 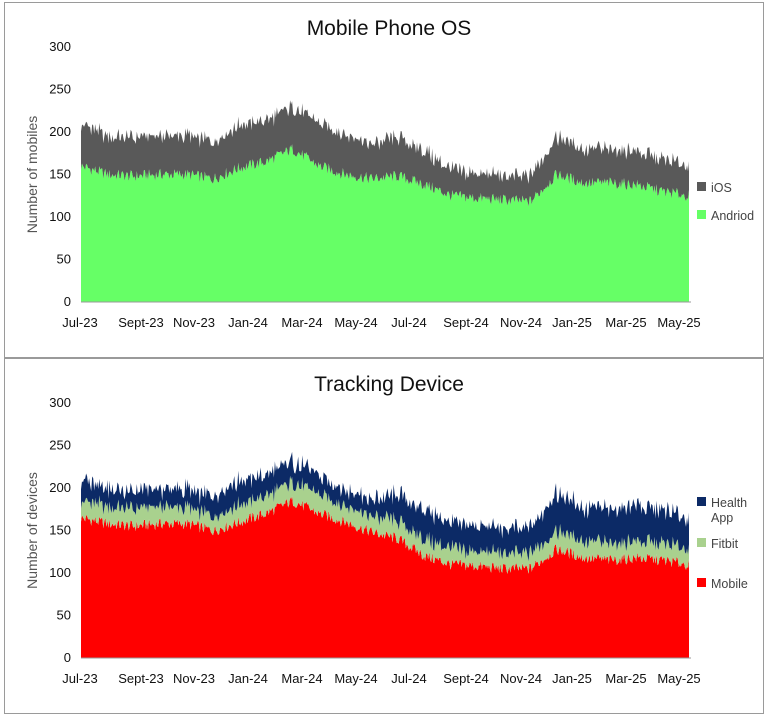 What do you see at coordinates (729, 510) in the screenshot?
I see `legend-label: Health App` at bounding box center [729, 510].